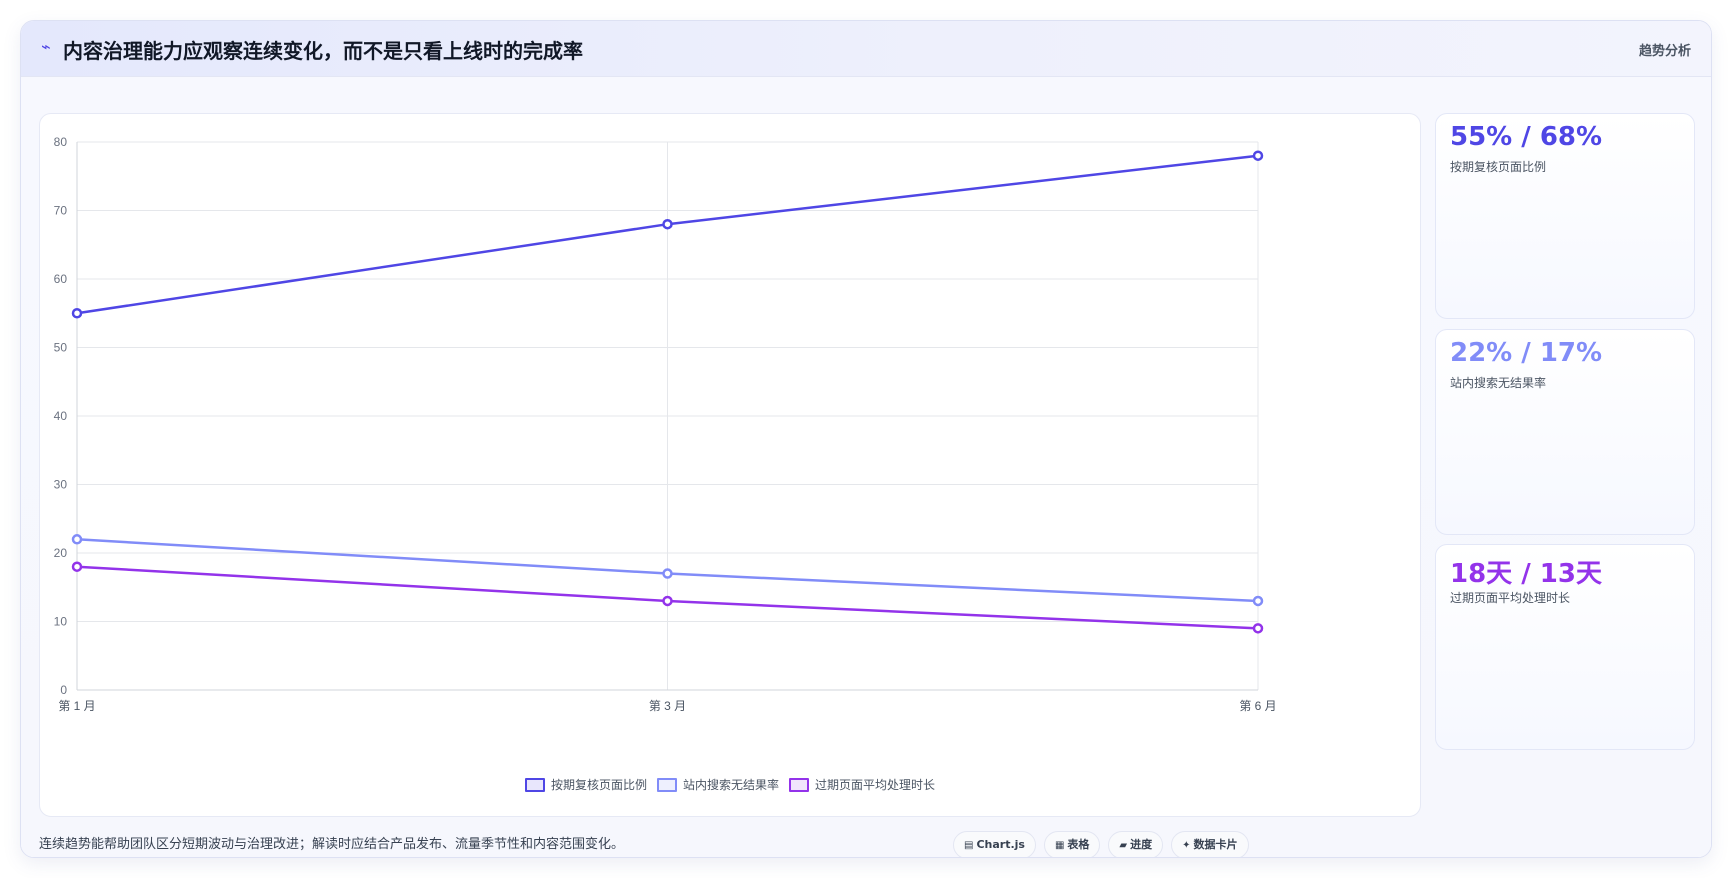 The image size is (1732, 878). What do you see at coordinates (1000, 844) in the screenshot?
I see `chip-label: Chart.js` at bounding box center [1000, 844].